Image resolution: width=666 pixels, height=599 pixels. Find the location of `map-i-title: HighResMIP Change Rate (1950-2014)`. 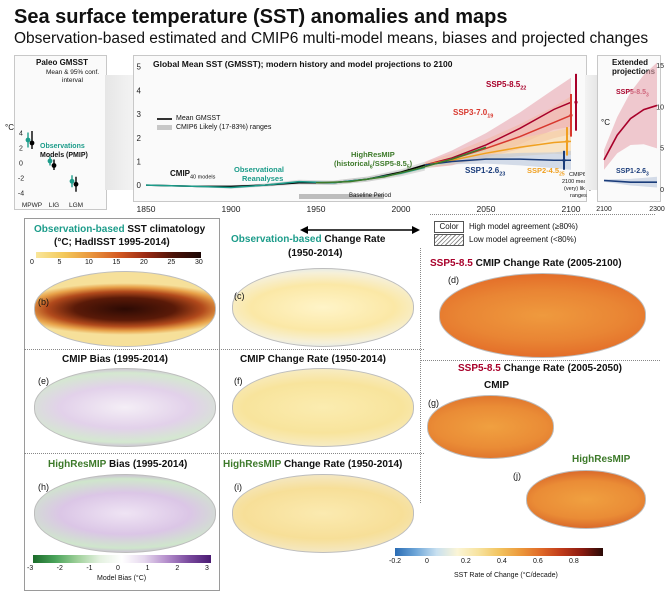

map-i-title: HighResMIP Change Rate (1950-2014) is located at coordinates (313, 464).